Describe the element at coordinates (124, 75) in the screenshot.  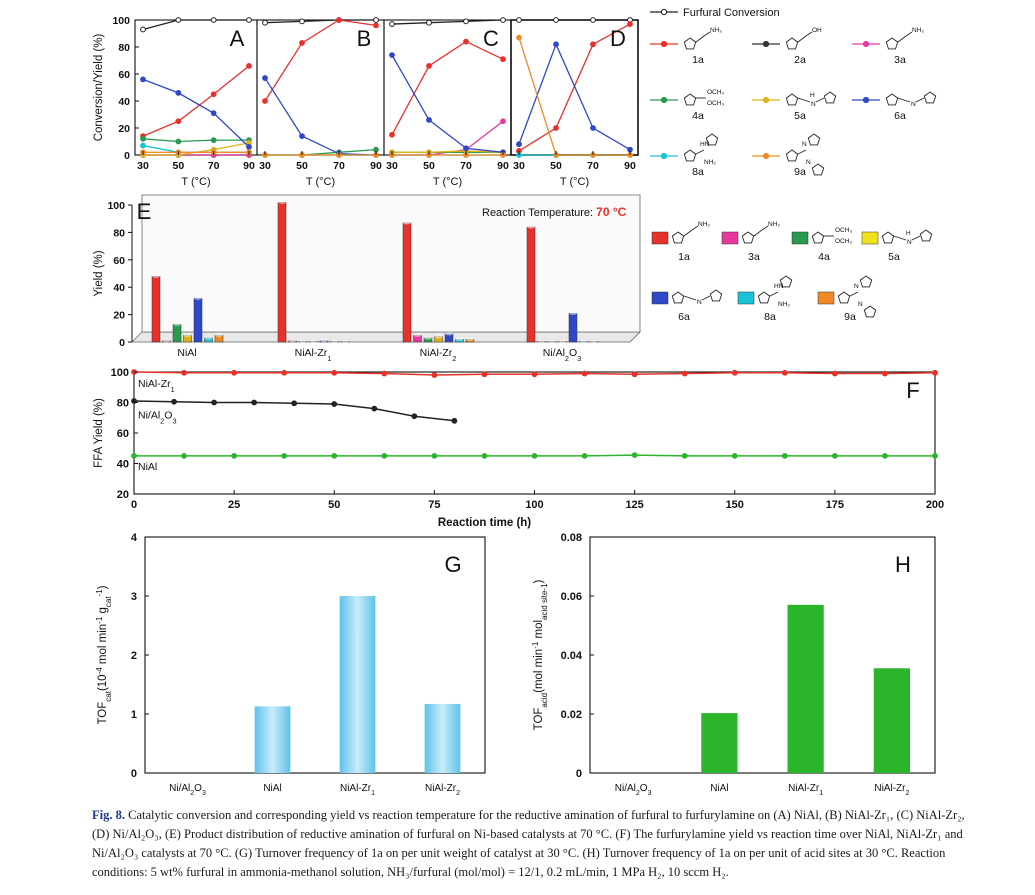
I see `y-tick-label: 60` at that location.